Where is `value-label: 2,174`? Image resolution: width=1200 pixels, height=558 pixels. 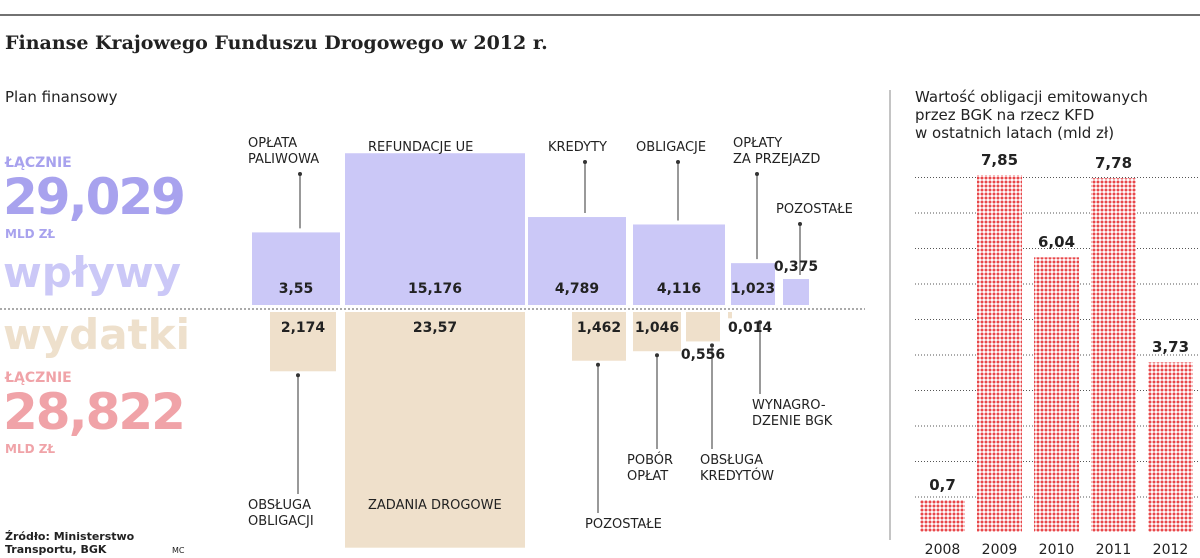
value-label: 2,174 is located at coordinates (303, 328).